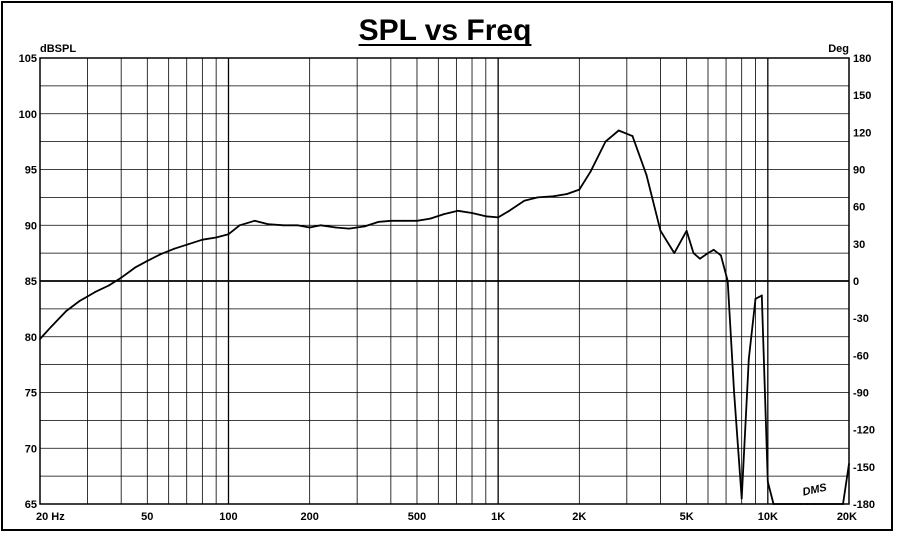  Describe the element at coordinates (859, 245) in the screenshot. I see `y-right-tick-label: 30` at that location.